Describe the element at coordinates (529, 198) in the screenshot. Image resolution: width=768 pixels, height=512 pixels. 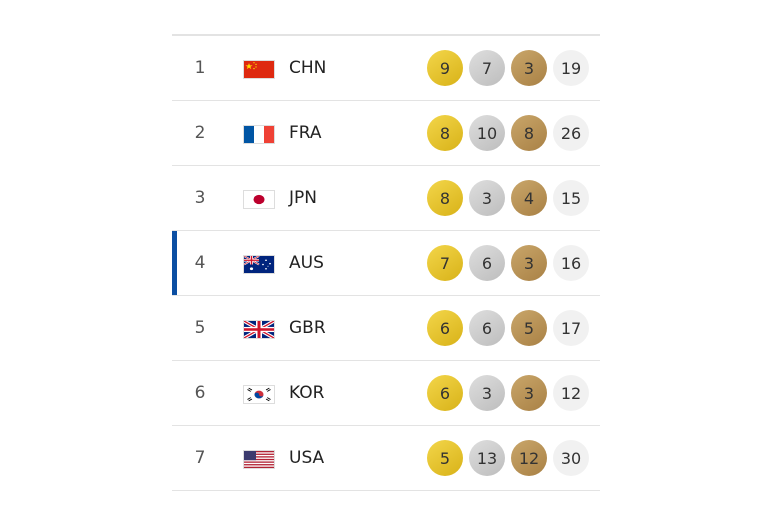
I see `bronze-count: 4` at that location.